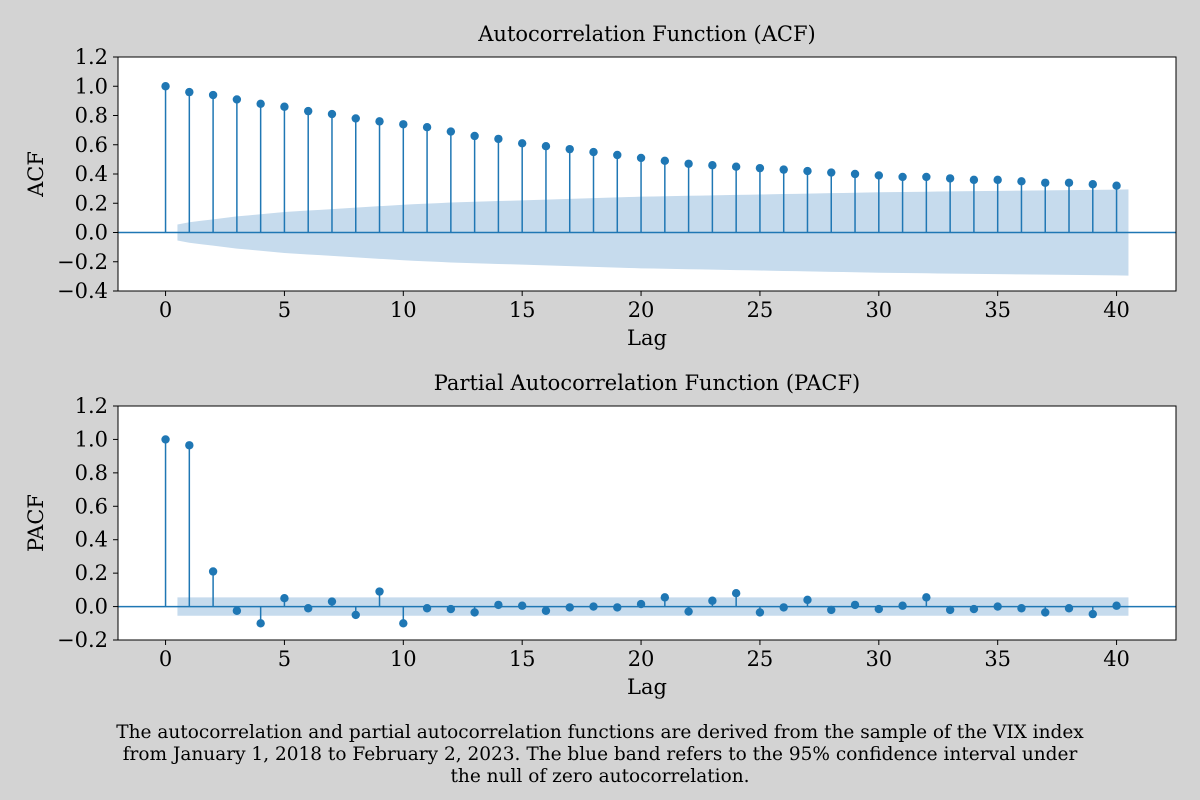 The image size is (1200, 800). Describe the element at coordinates (91, 406) in the screenshot. I see `y-tick-label: 1.2` at that location.